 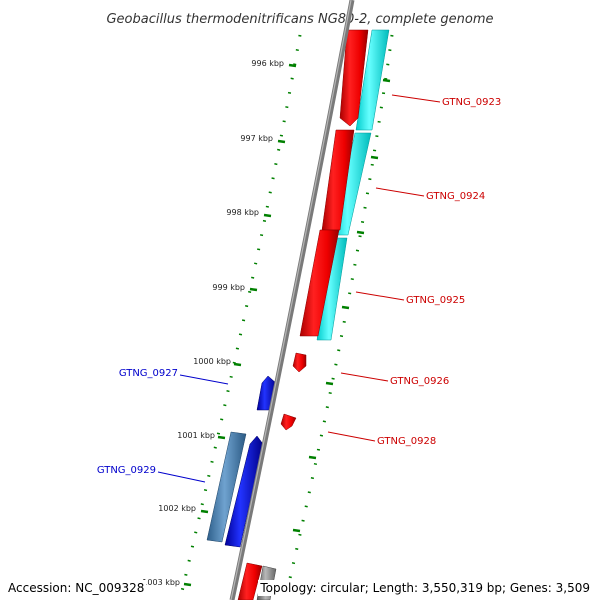 What do you see at coordinates (256, 138) in the screenshot?
I see `tick-label: 997 kbp` at bounding box center [256, 138].